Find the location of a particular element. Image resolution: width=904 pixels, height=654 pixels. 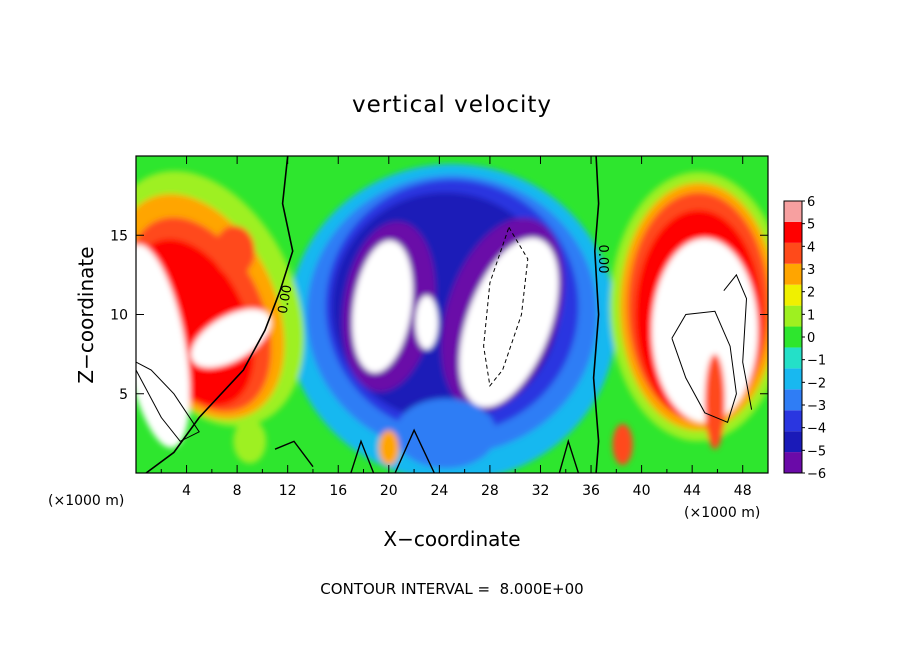

x-tick-label: 20 is located at coordinates (389, 491).